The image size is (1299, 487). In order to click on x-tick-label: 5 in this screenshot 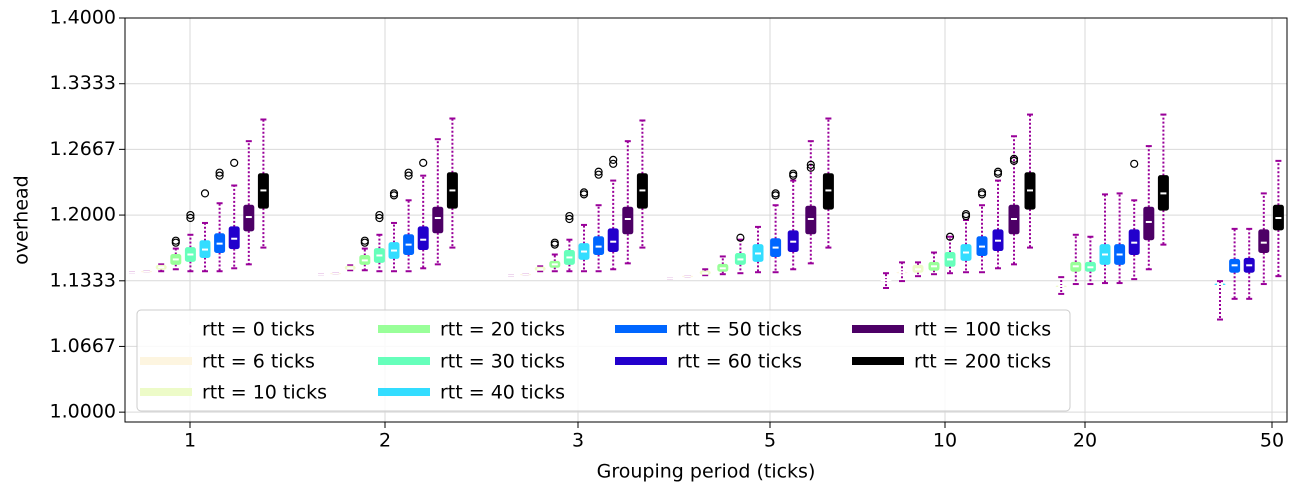, I will do `click(770, 441)`.